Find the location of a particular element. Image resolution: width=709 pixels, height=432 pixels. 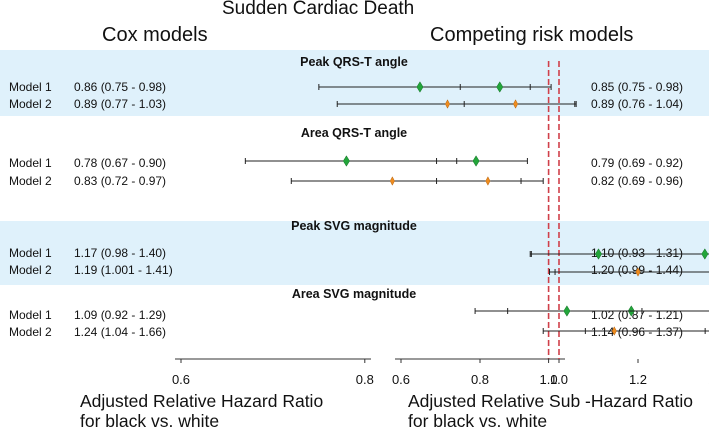

right-estimate-label: 0.79 (0.69 - 0.92) is located at coordinates (637, 163).